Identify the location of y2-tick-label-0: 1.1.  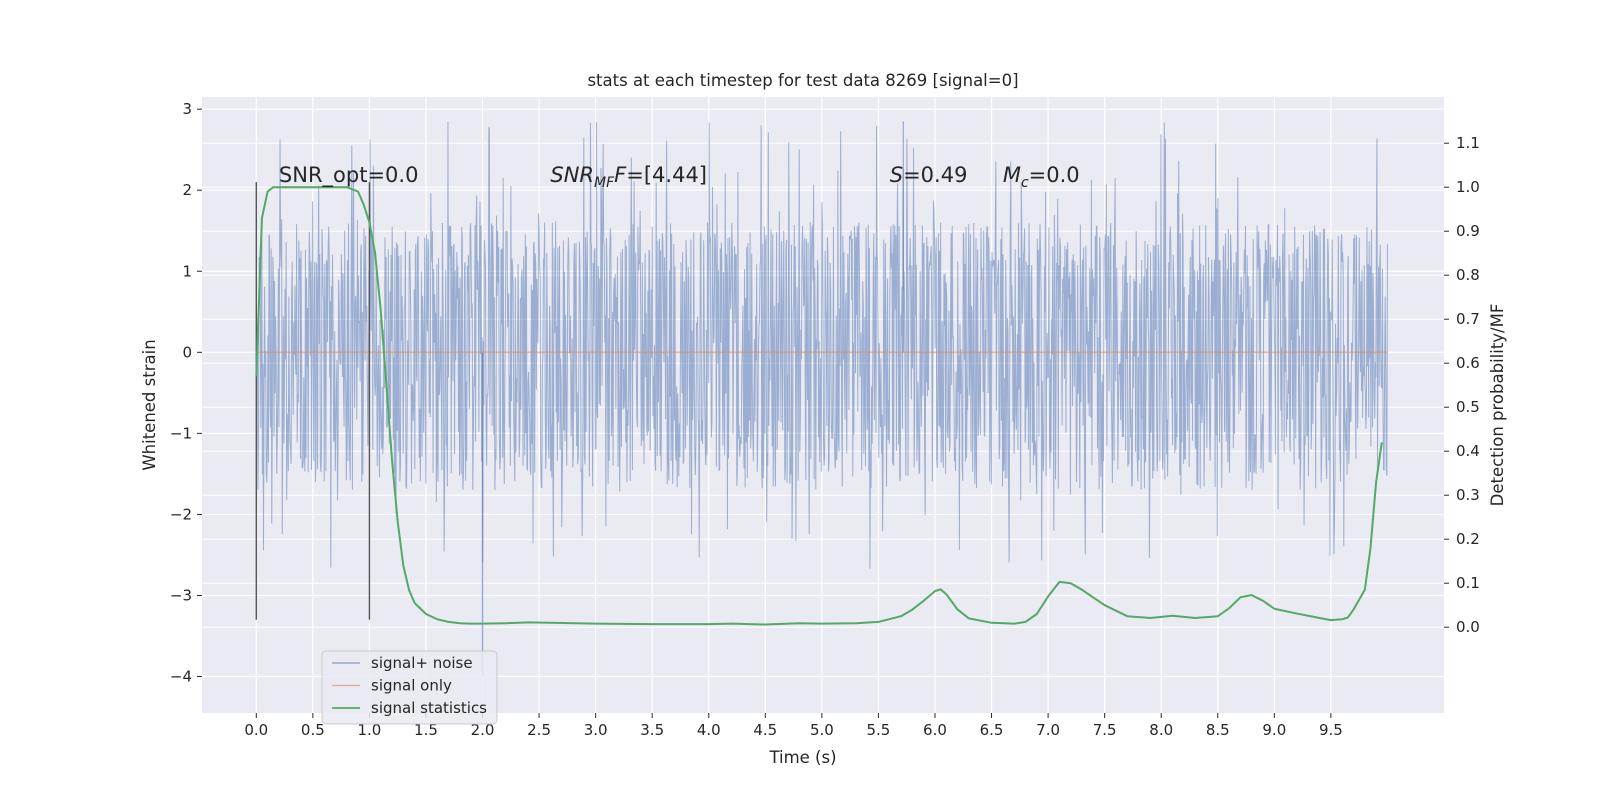
(1468, 143).